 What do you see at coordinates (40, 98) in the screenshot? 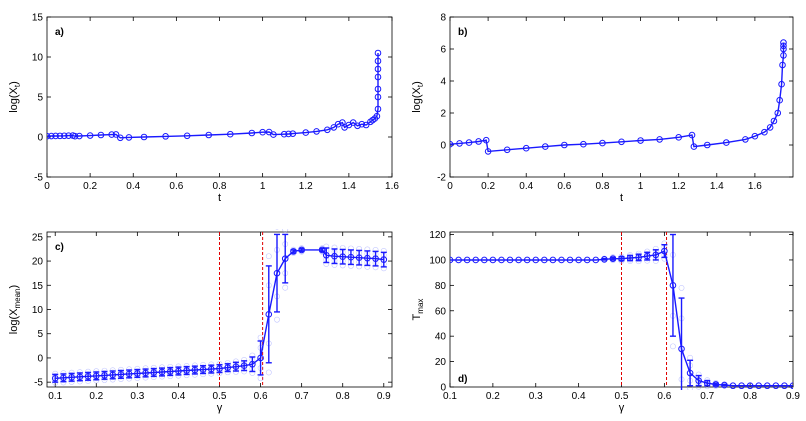
I see `y-tick-label: 5` at bounding box center [40, 98].